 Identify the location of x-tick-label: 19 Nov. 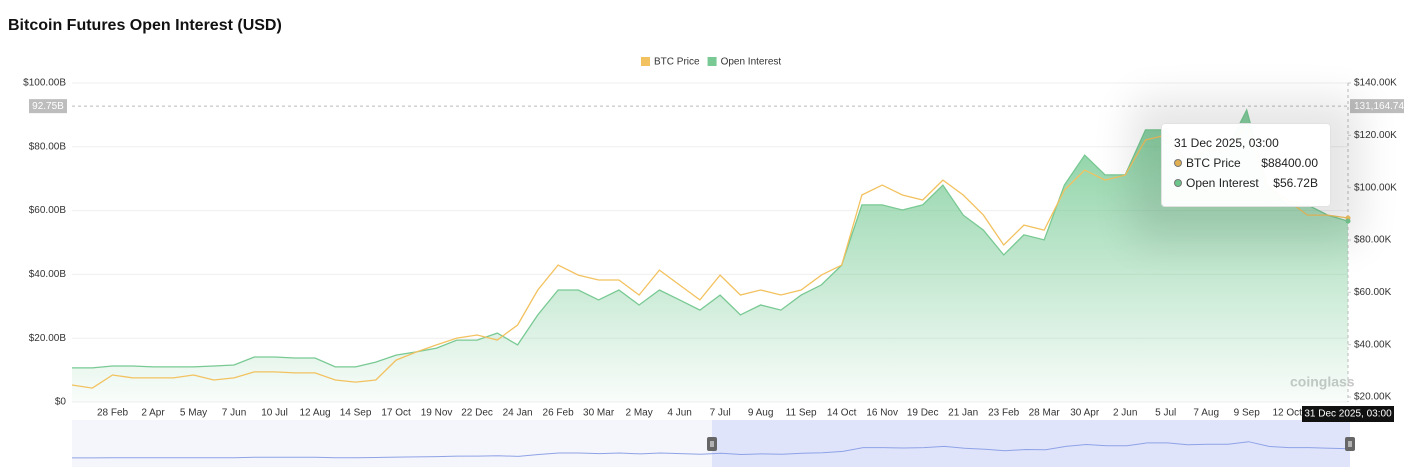
(437, 413).